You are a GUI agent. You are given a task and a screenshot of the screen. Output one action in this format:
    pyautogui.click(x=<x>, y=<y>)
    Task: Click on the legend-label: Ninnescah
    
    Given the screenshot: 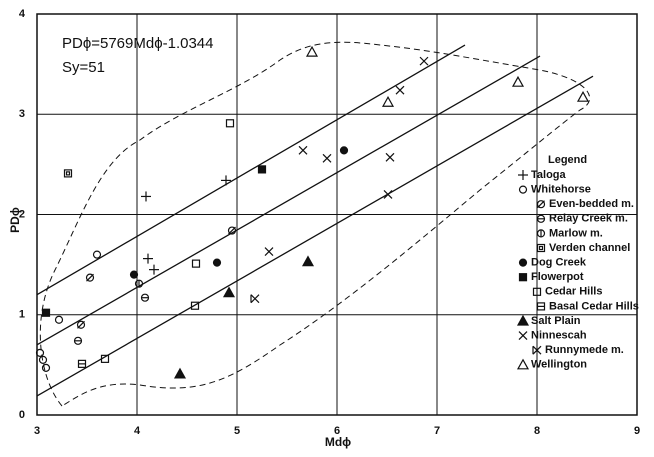 What is the action you would take?
    pyautogui.click(x=559, y=336)
    